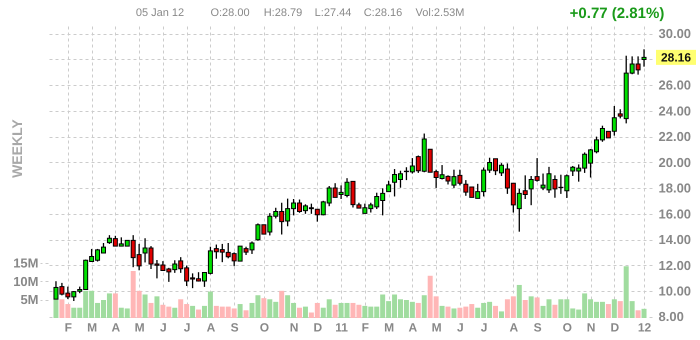  Describe the element at coordinates (676, 57) in the screenshot. I see `text: 28.16` at that location.